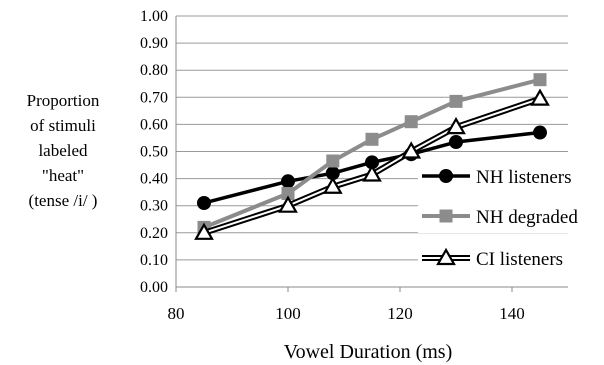  Describe the element at coordinates (400, 313) in the screenshot. I see `x-tick-label: 120` at that location.